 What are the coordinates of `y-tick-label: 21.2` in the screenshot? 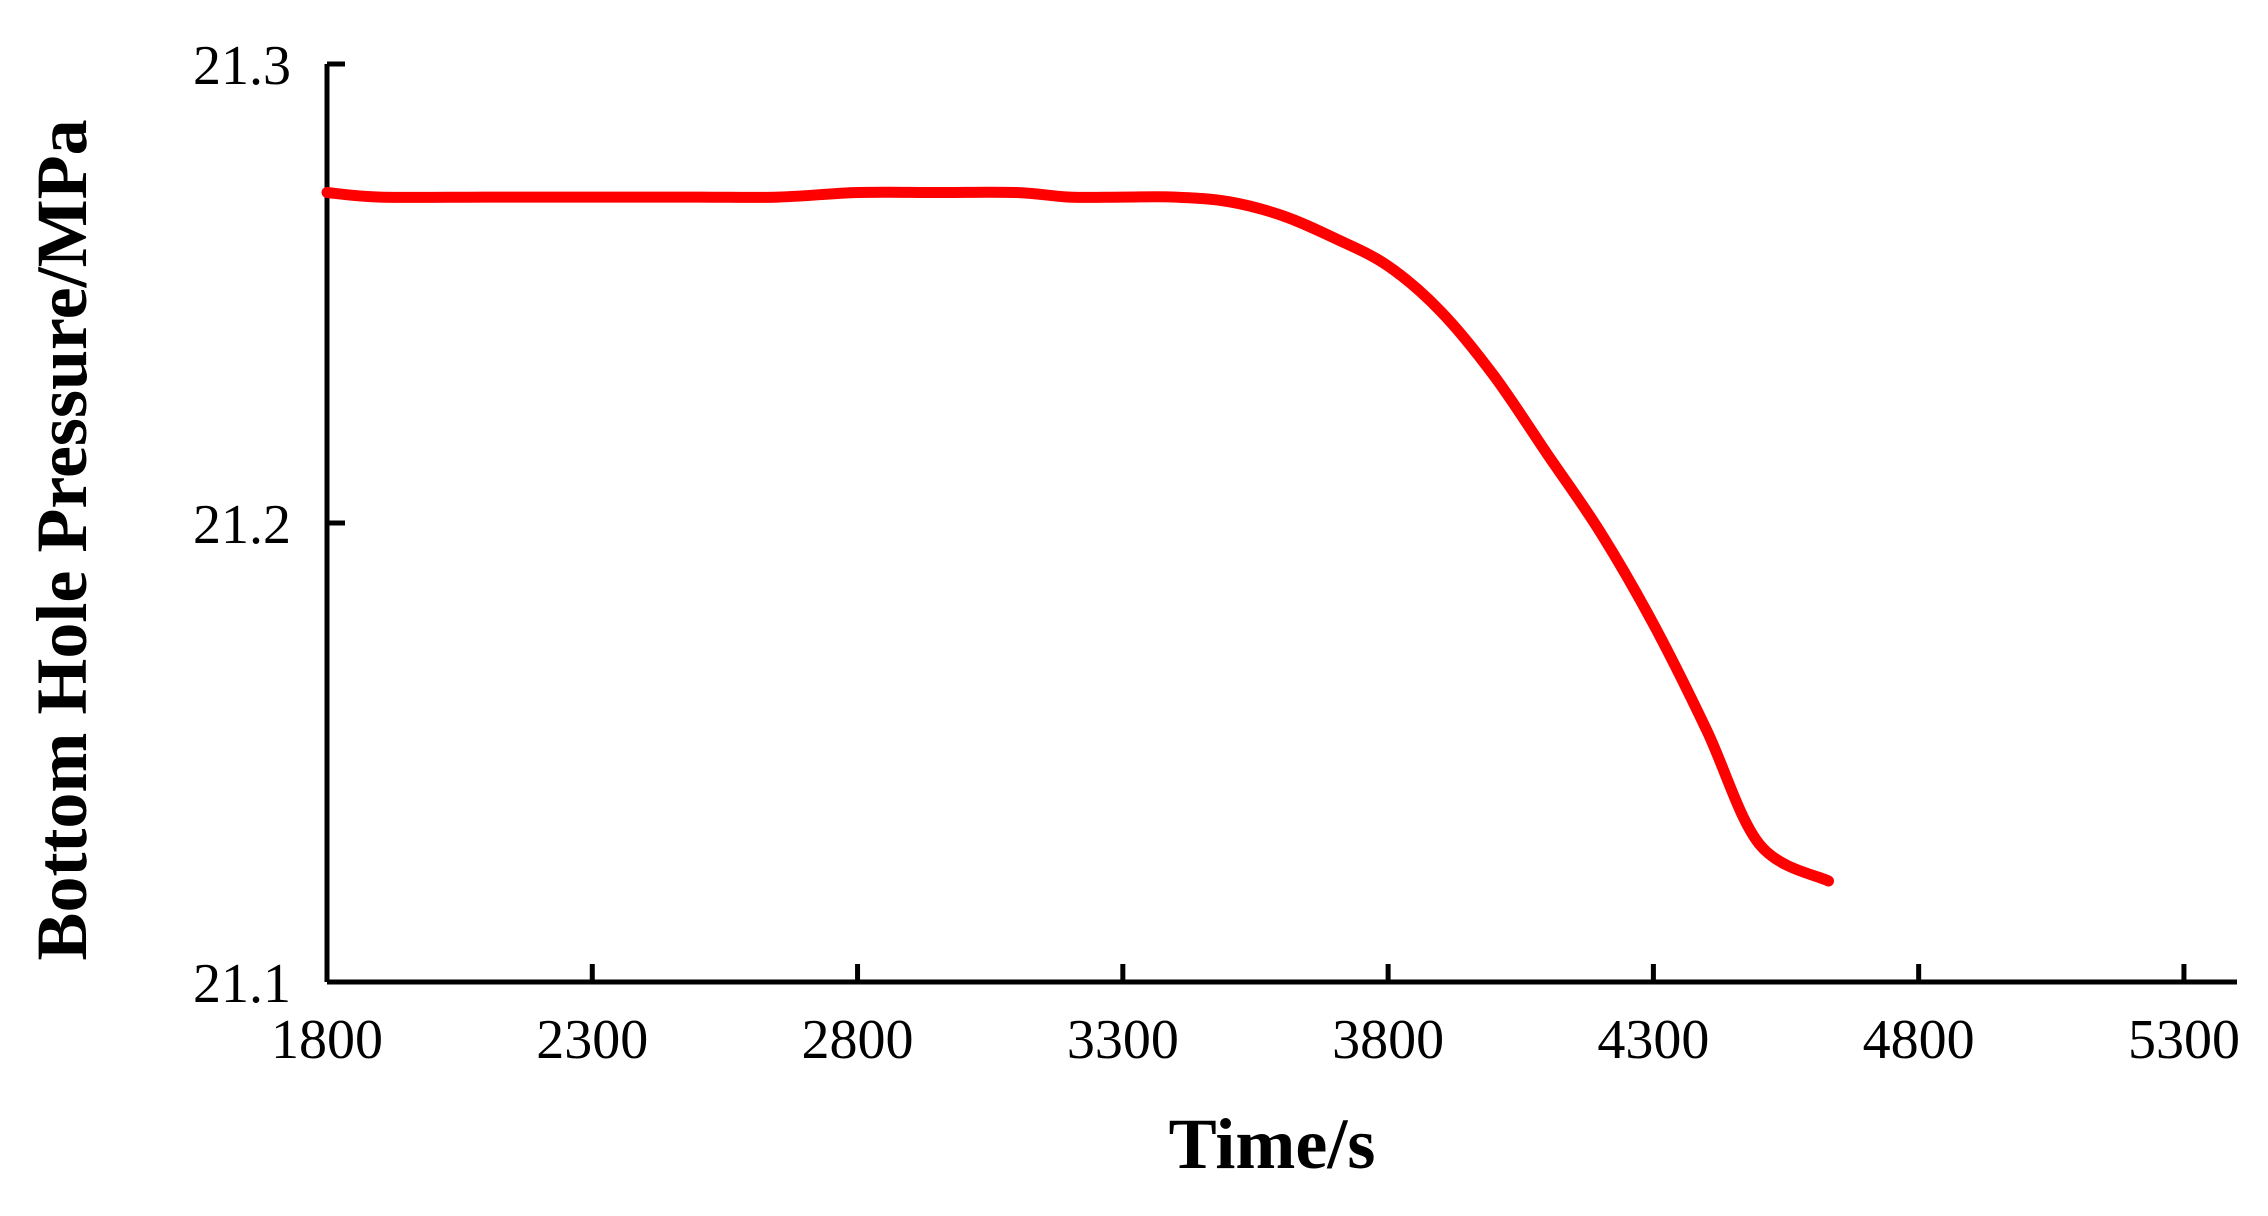 It's located at (242, 525).